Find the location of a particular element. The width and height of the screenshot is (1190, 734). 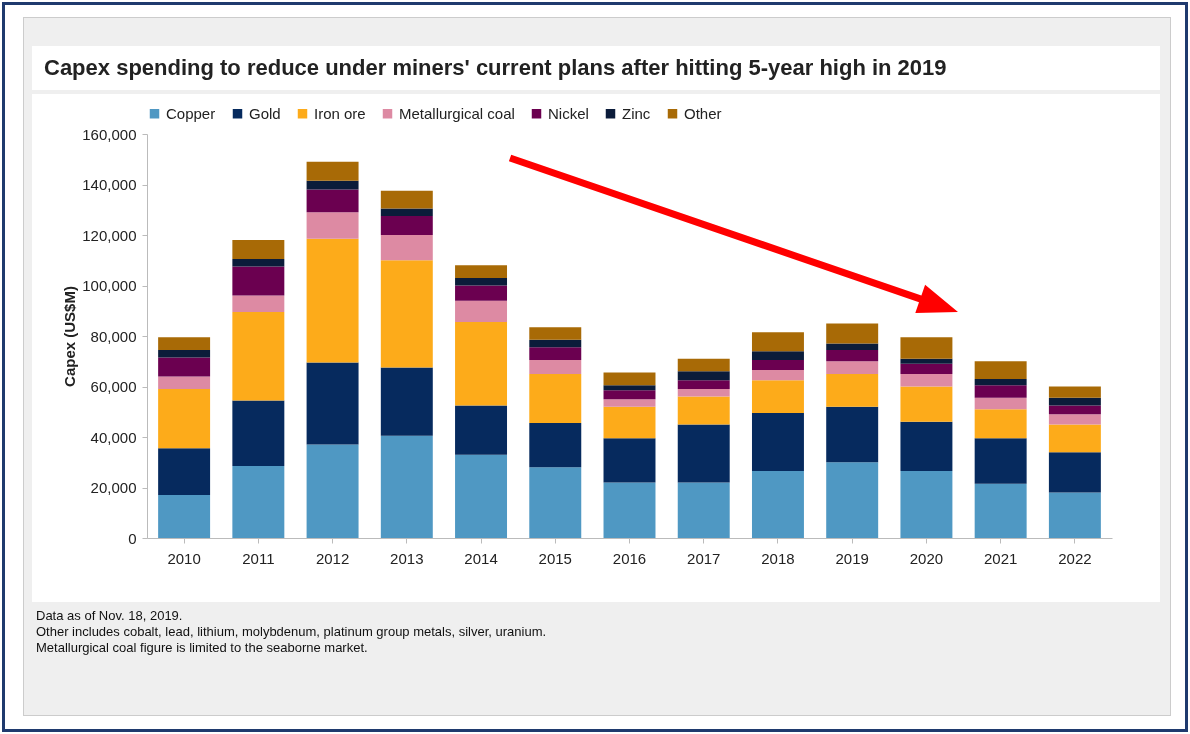

text: Metallurgical coal figure is limited to the seaborne market. is located at coordinates (202, 648).